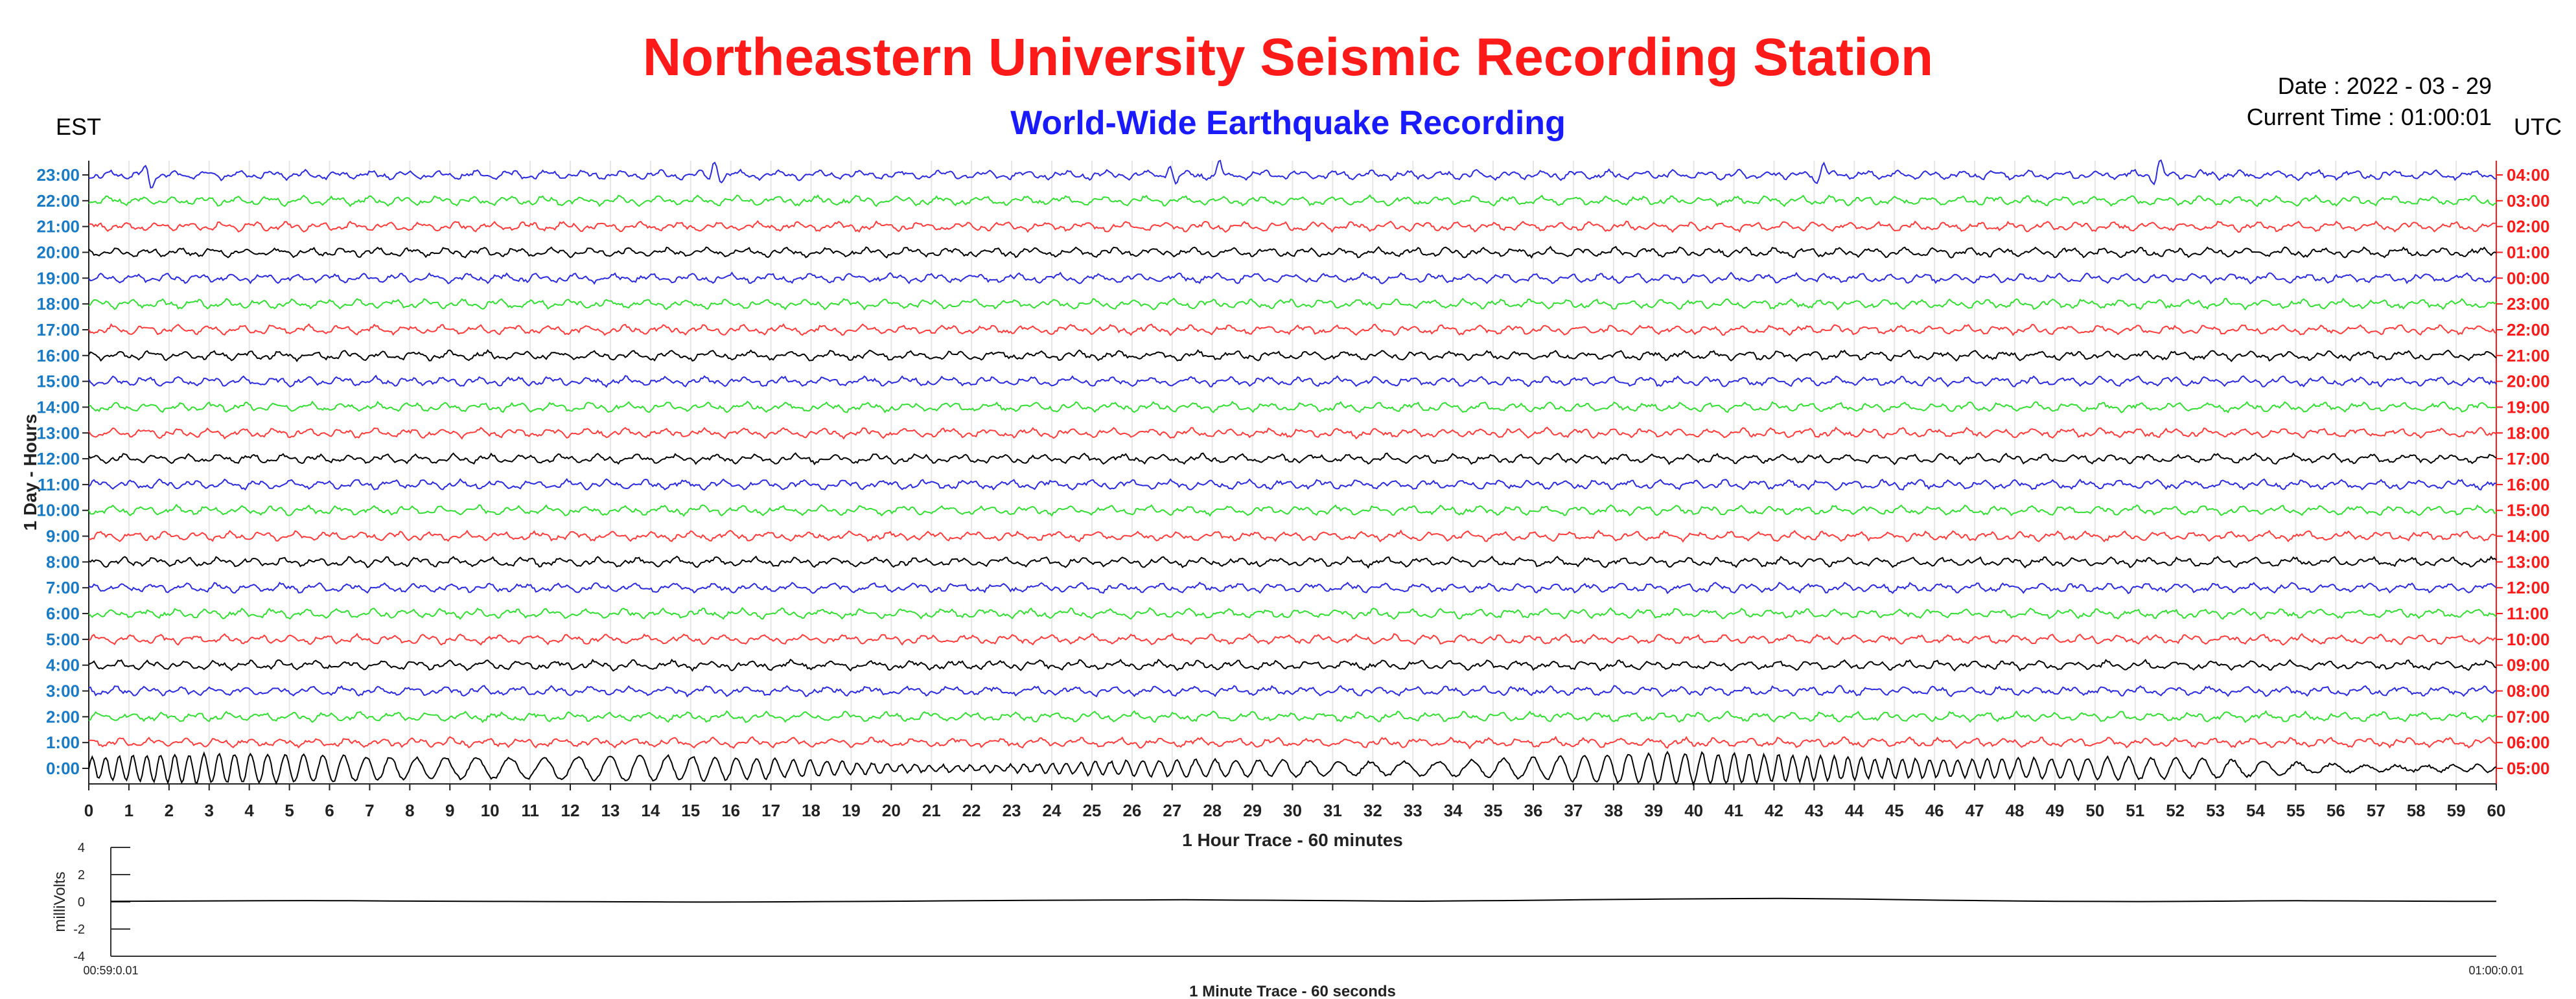 Image resolution: width=2576 pixels, height=999 pixels. Describe the element at coordinates (58, 252) in the screenshot. I see `est-hour-label: 20:00` at that location.